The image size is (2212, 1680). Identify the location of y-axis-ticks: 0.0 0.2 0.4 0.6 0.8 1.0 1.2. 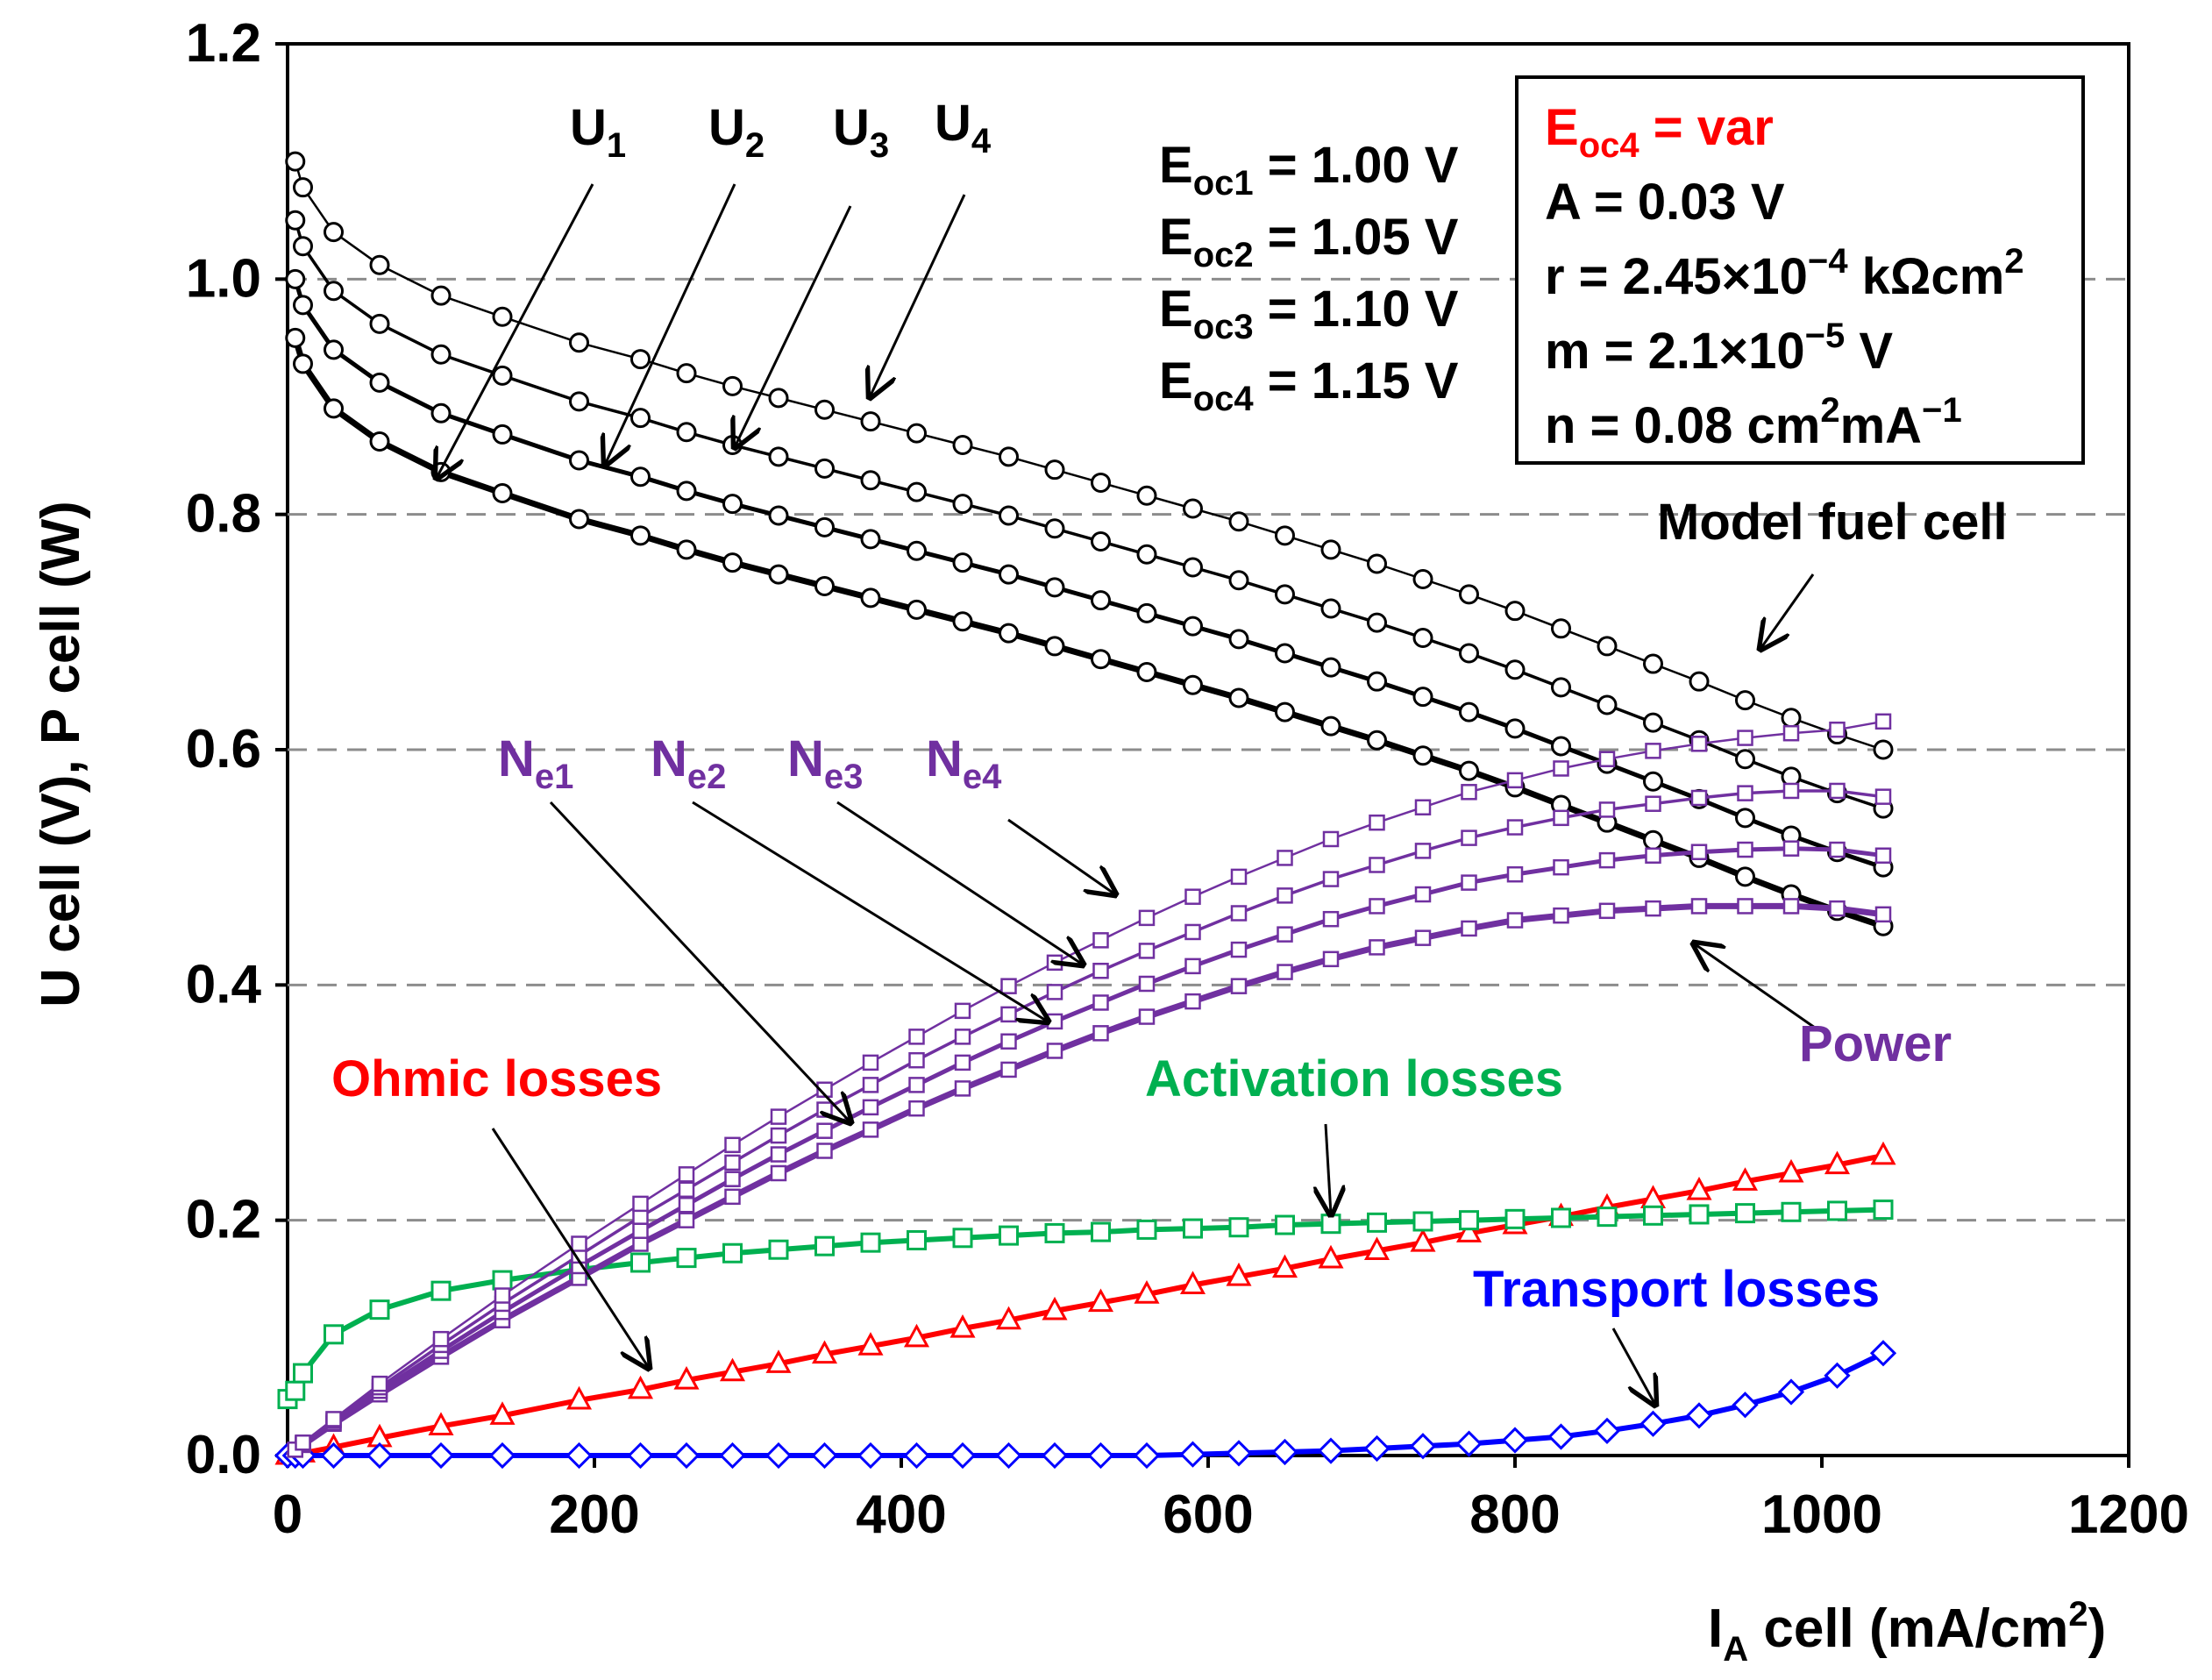
(237, 749).